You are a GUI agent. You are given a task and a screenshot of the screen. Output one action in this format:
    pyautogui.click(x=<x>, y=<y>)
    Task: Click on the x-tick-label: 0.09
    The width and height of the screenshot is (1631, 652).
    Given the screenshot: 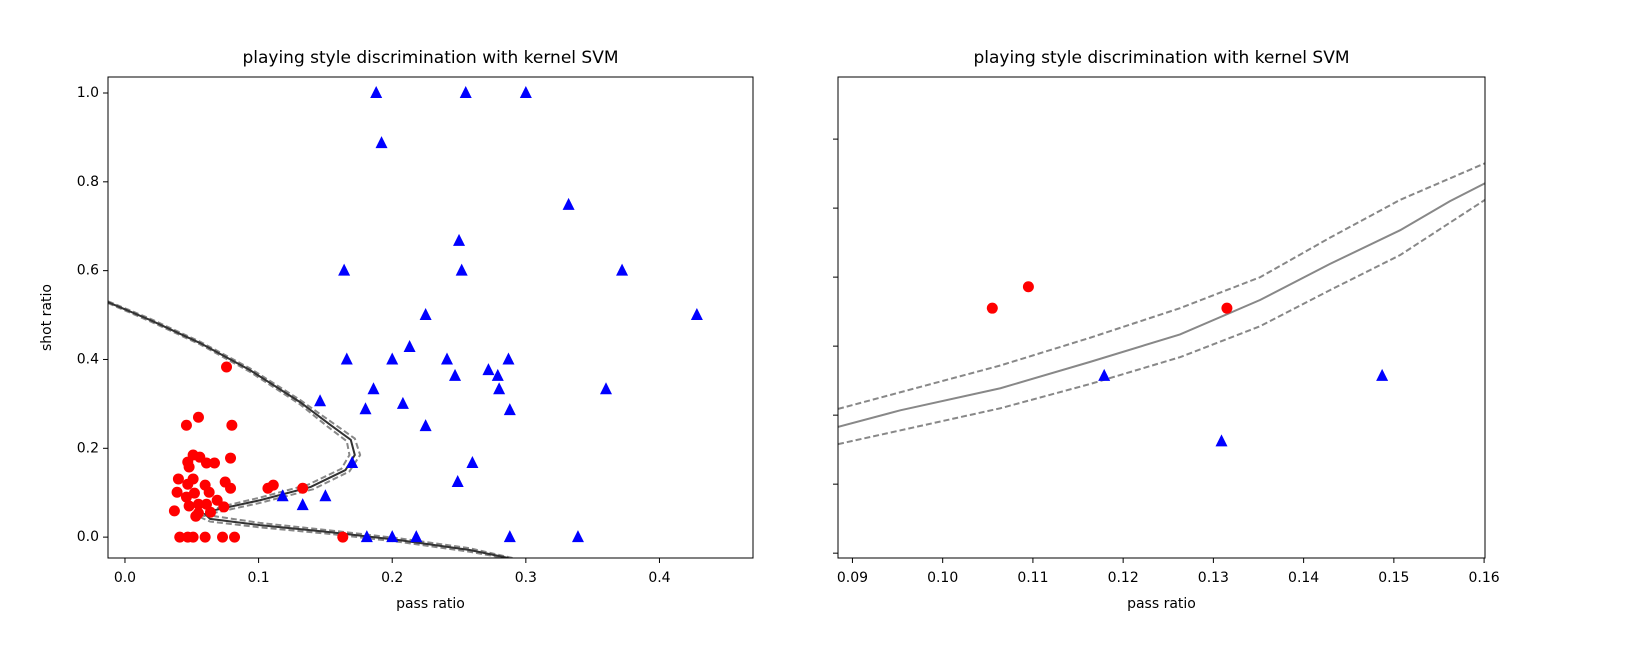 What is the action you would take?
    pyautogui.click(x=852, y=578)
    